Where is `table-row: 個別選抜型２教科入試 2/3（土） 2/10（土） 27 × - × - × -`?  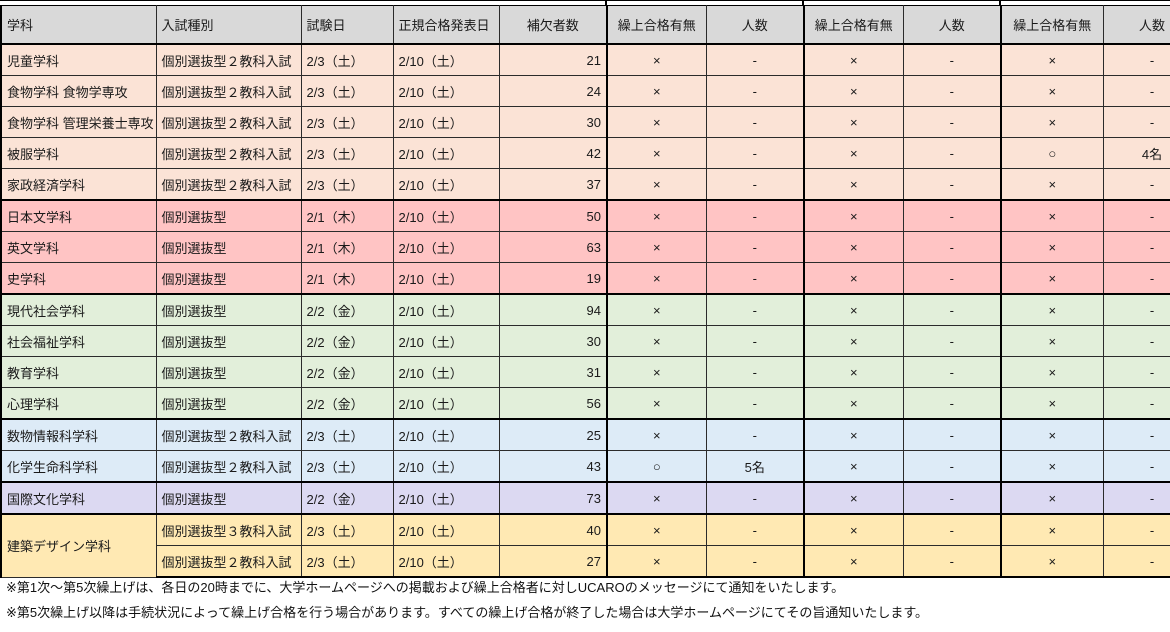 table-row: 個別選抜型２教科入試 2/3（土） 2/10（土） 27 × - × - × - is located at coordinates (585, 561).